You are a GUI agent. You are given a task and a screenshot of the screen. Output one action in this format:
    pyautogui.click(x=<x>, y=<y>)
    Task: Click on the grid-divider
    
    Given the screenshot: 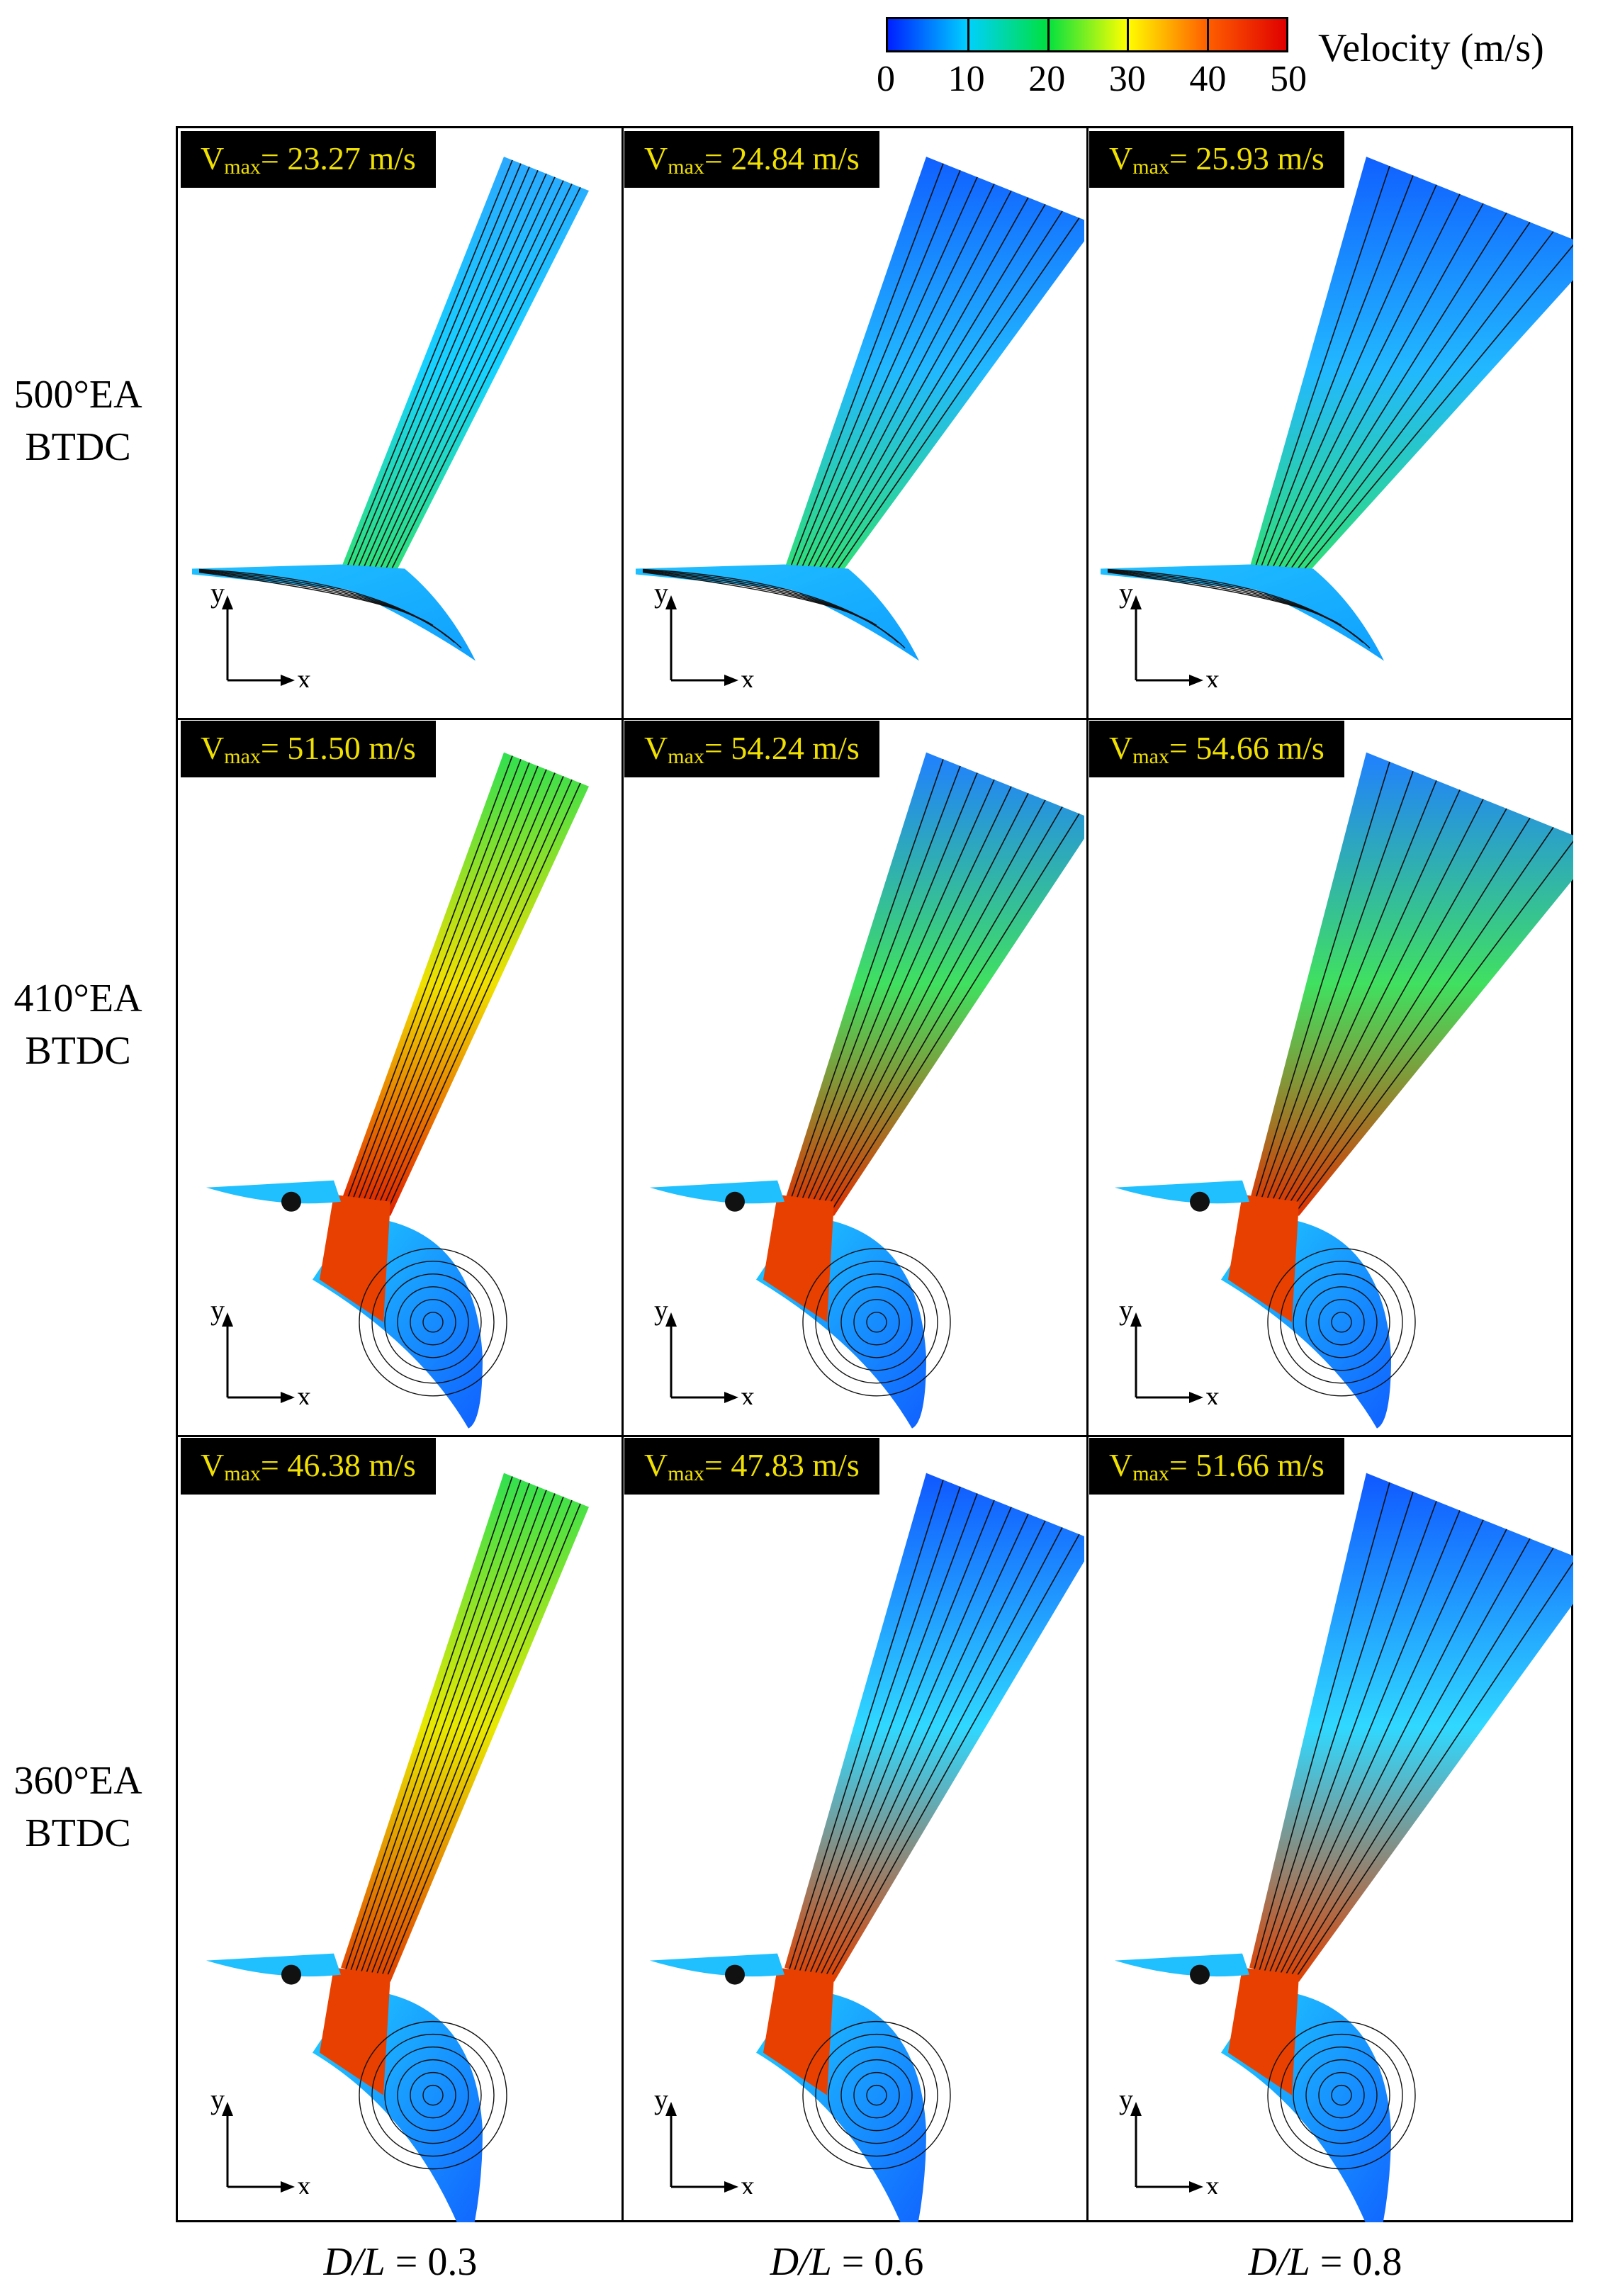 What is the action you would take?
    pyautogui.click(x=874, y=719)
    